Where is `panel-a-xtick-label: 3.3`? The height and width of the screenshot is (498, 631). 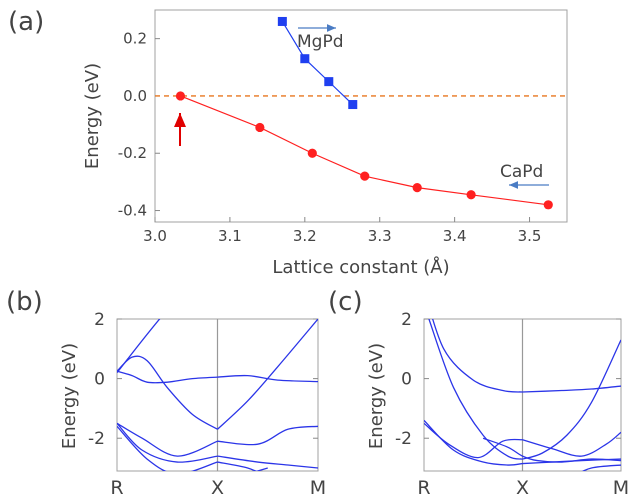 panel-a-xtick-label: 3.3 is located at coordinates (380, 236).